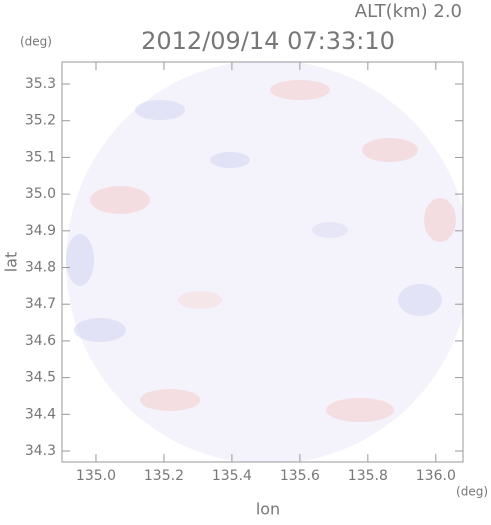 Image resolution: width=491 pixels, height=525 pixels. Describe the element at coordinates (436, 476) in the screenshot. I see `x-tick-label: 136.0` at that location.